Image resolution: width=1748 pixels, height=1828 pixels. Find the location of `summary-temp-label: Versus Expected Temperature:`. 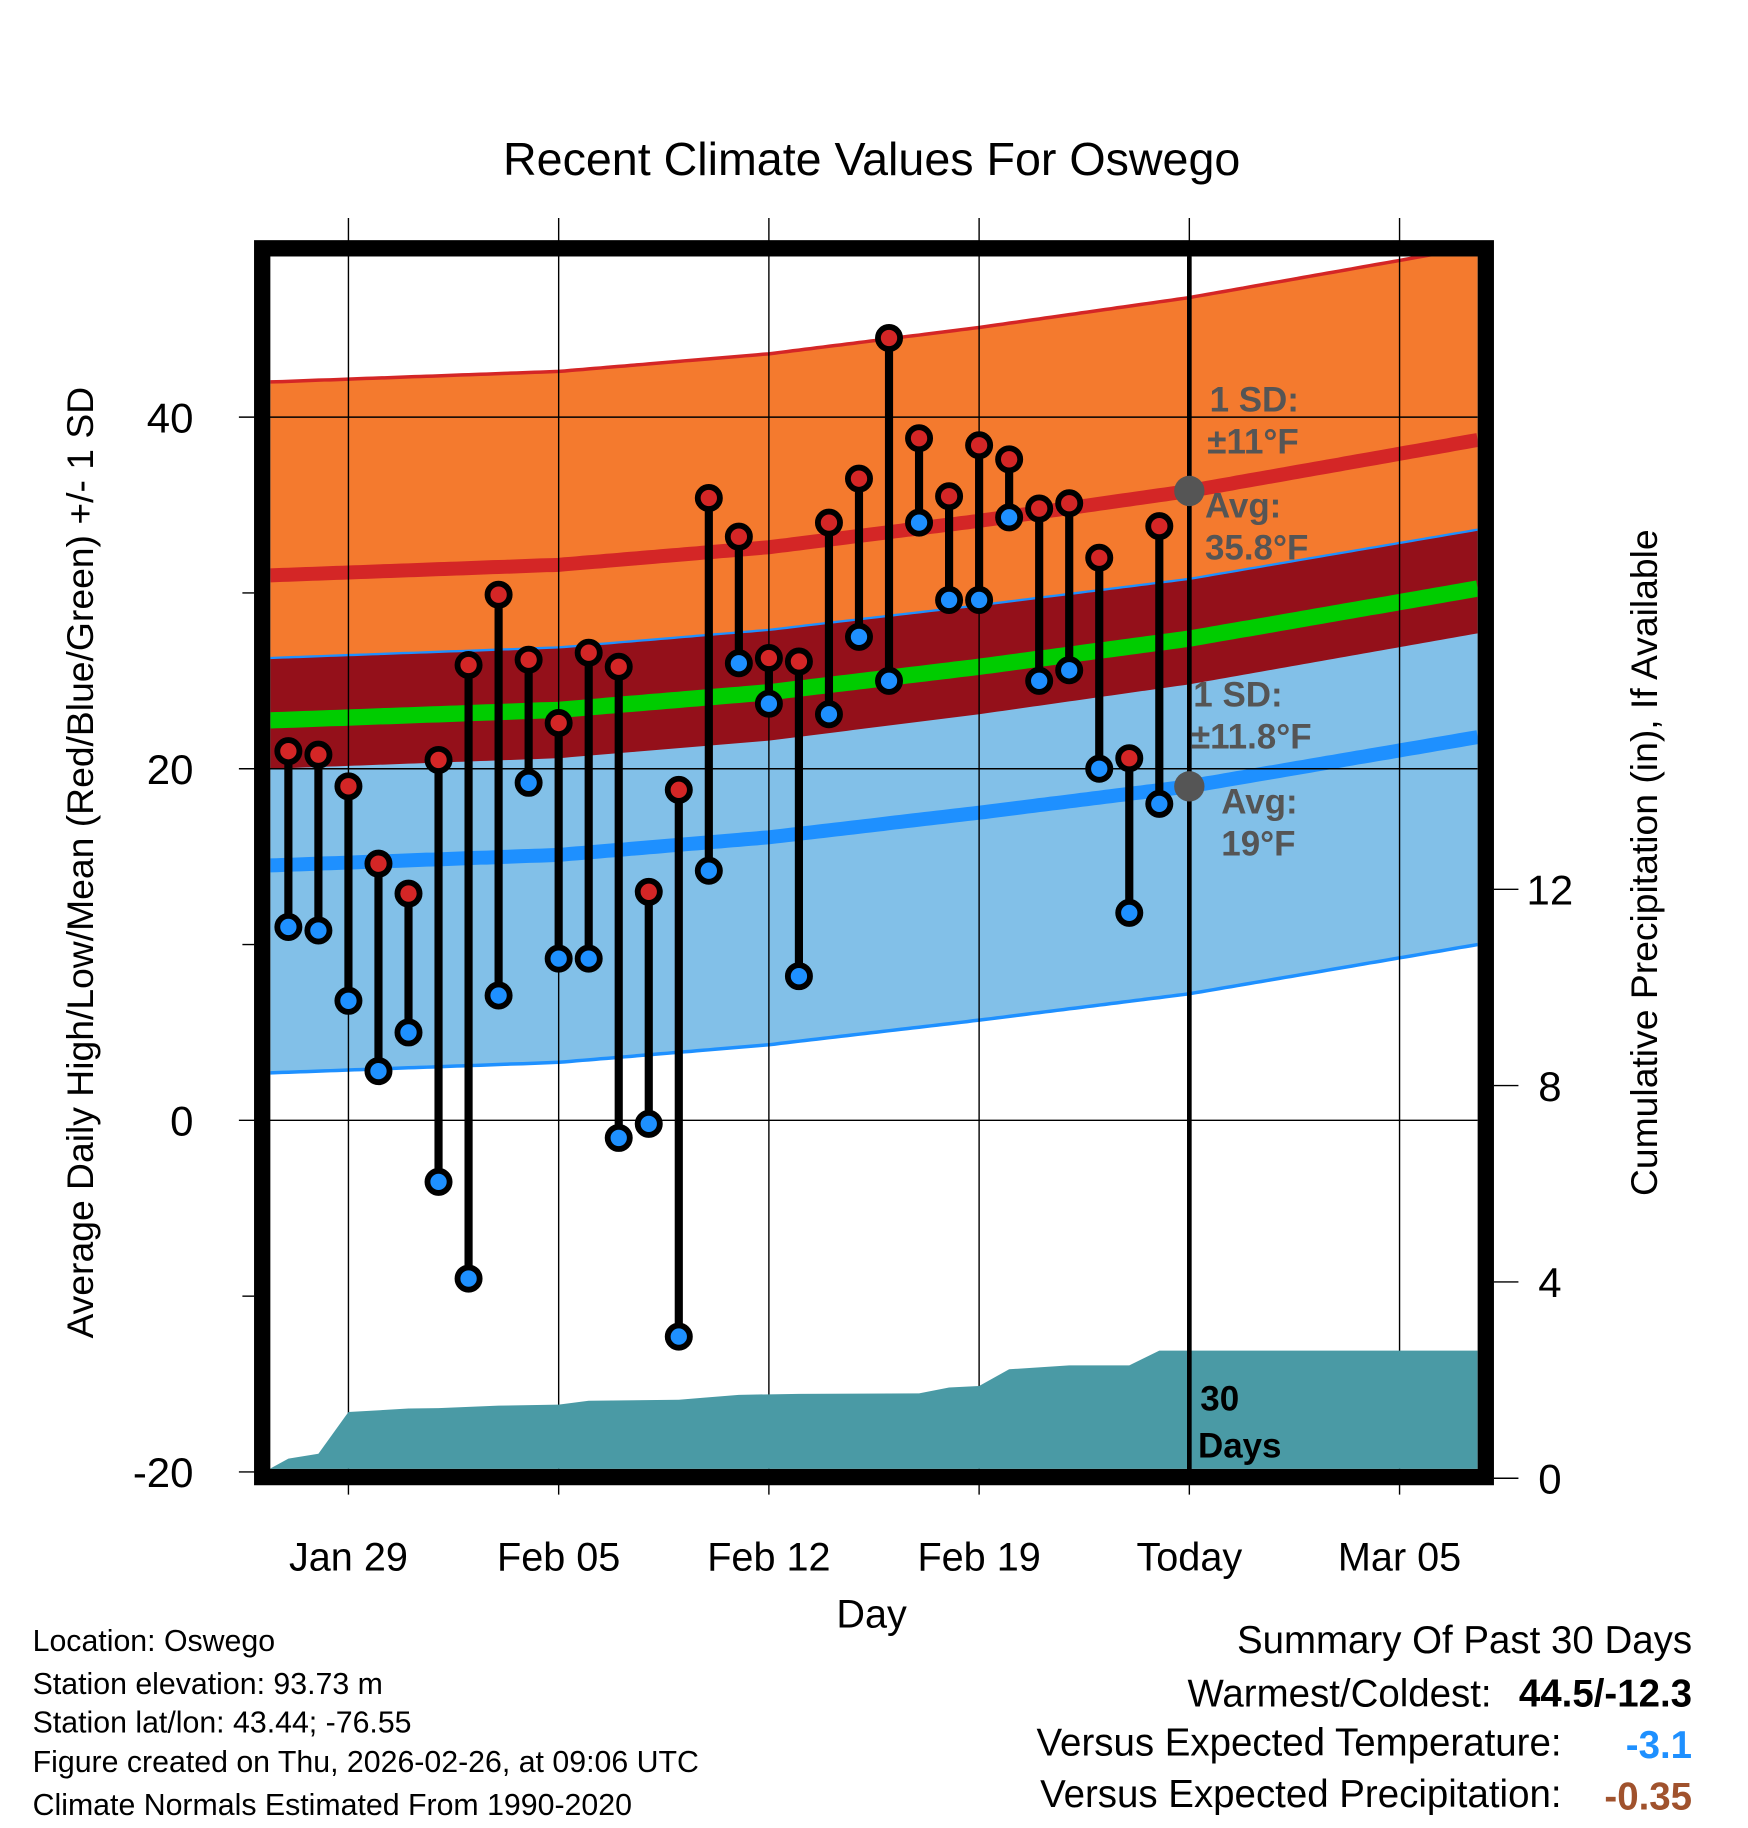

summary-temp-label: Versus Expected Temperature: is located at coordinates (1299, 1743).